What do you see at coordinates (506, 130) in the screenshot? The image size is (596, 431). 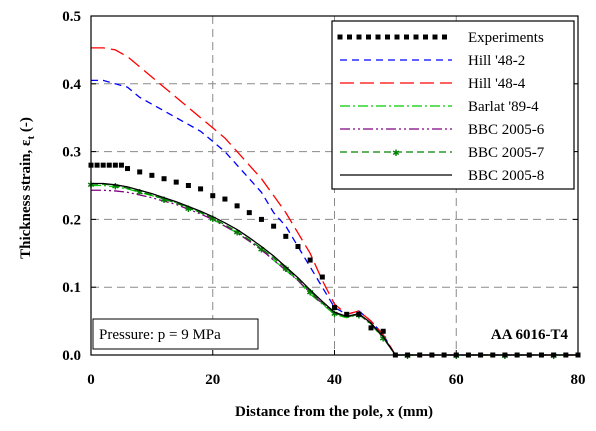 I see `legend-label-bbc-2005-6: BBC 2005-6` at bounding box center [506, 130].